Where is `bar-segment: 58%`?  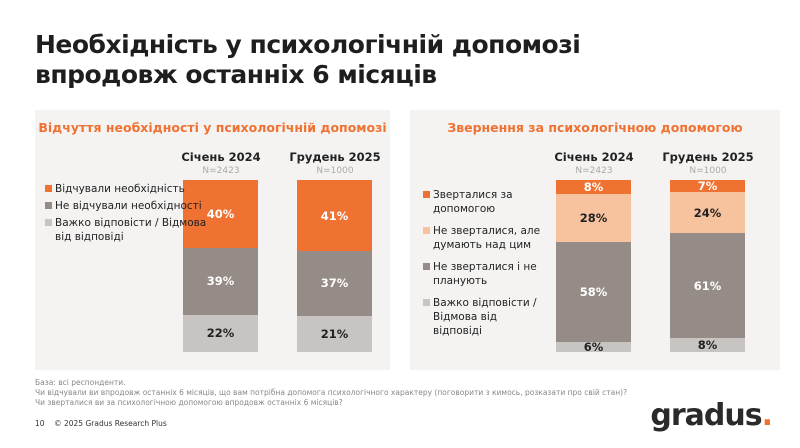 bar-segment: 58% is located at coordinates (593, 291).